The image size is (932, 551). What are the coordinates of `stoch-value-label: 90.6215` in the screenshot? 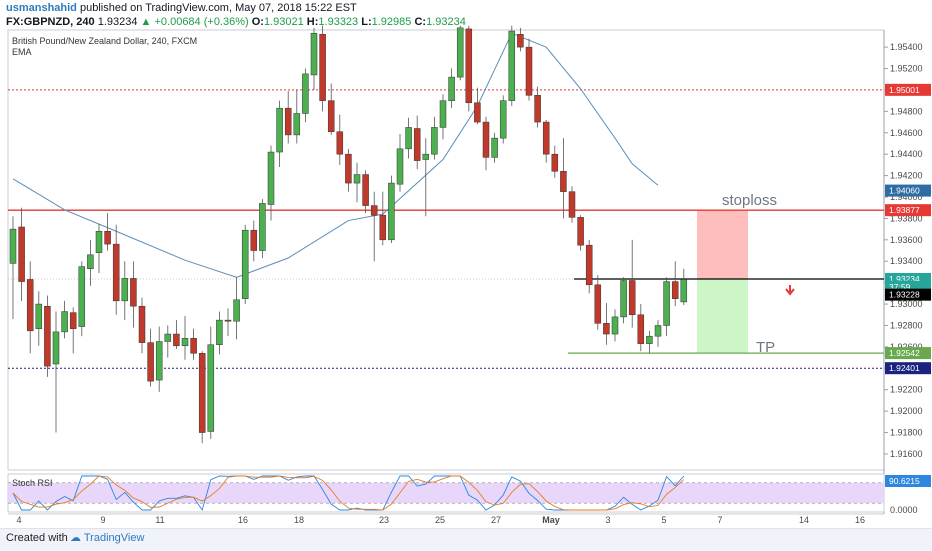 It's located at (904, 481).